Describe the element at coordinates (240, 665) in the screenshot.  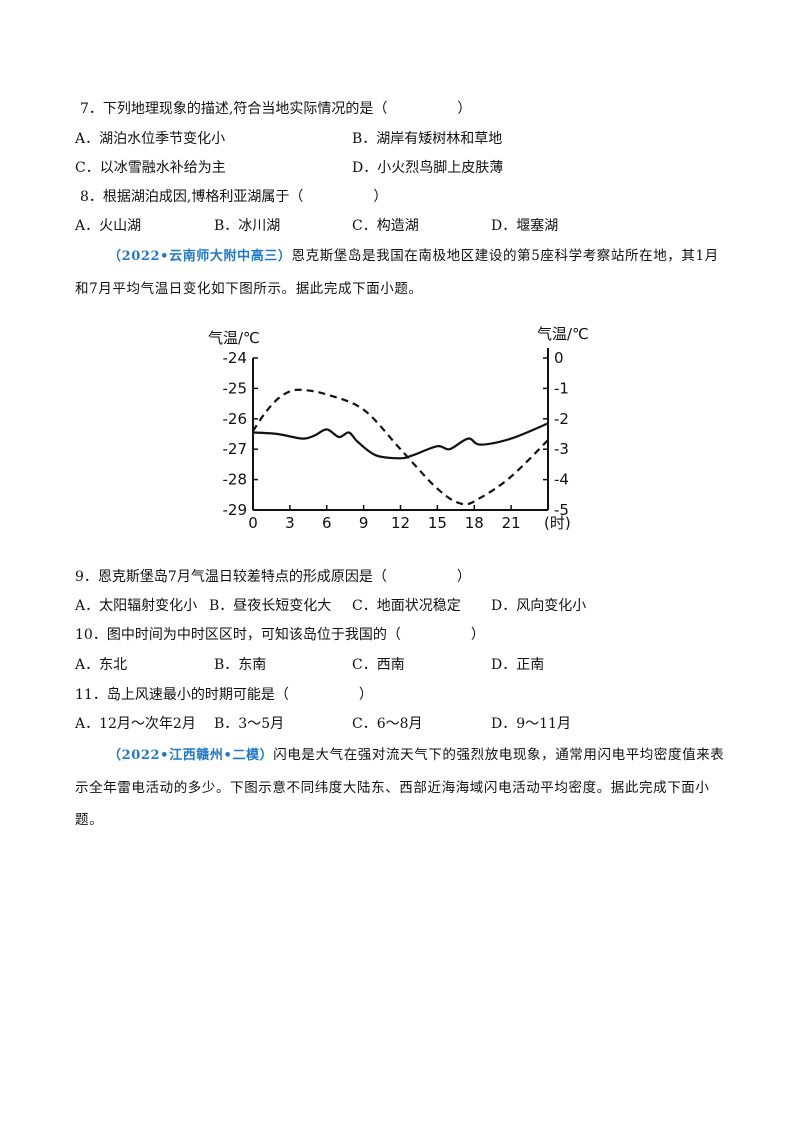
I see `question-10-option-b: B．东南` at that location.